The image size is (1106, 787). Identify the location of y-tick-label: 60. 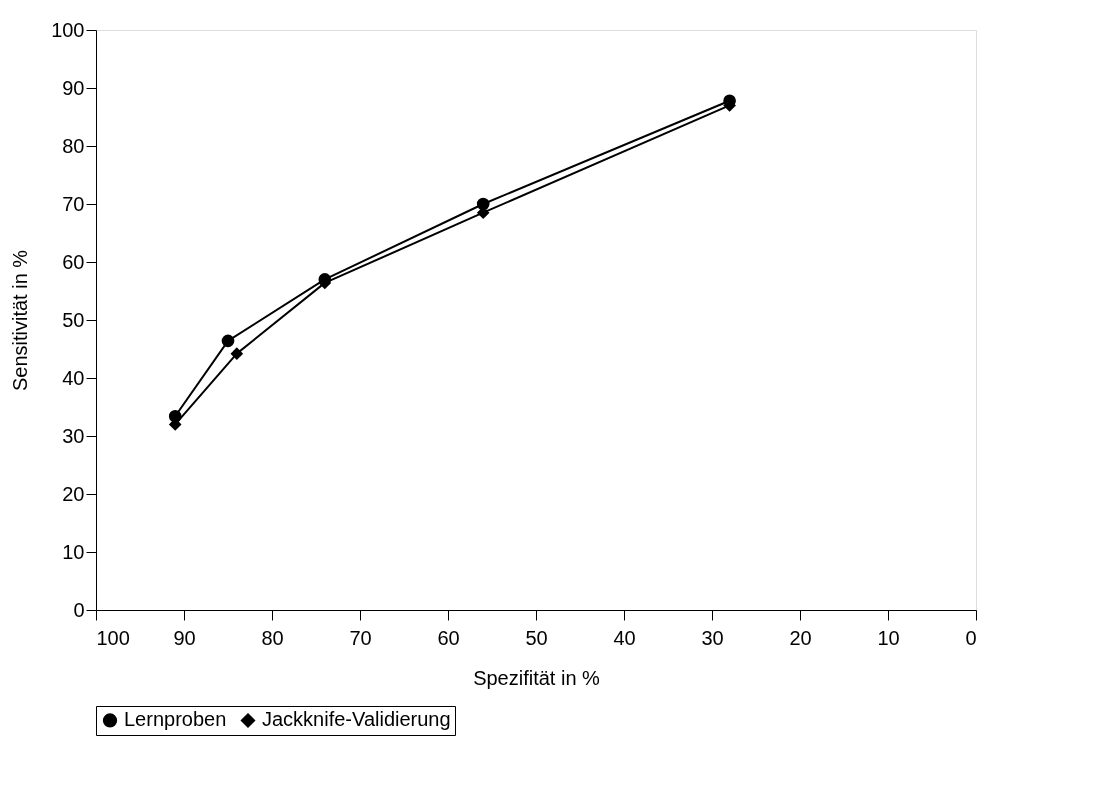
(73, 261).